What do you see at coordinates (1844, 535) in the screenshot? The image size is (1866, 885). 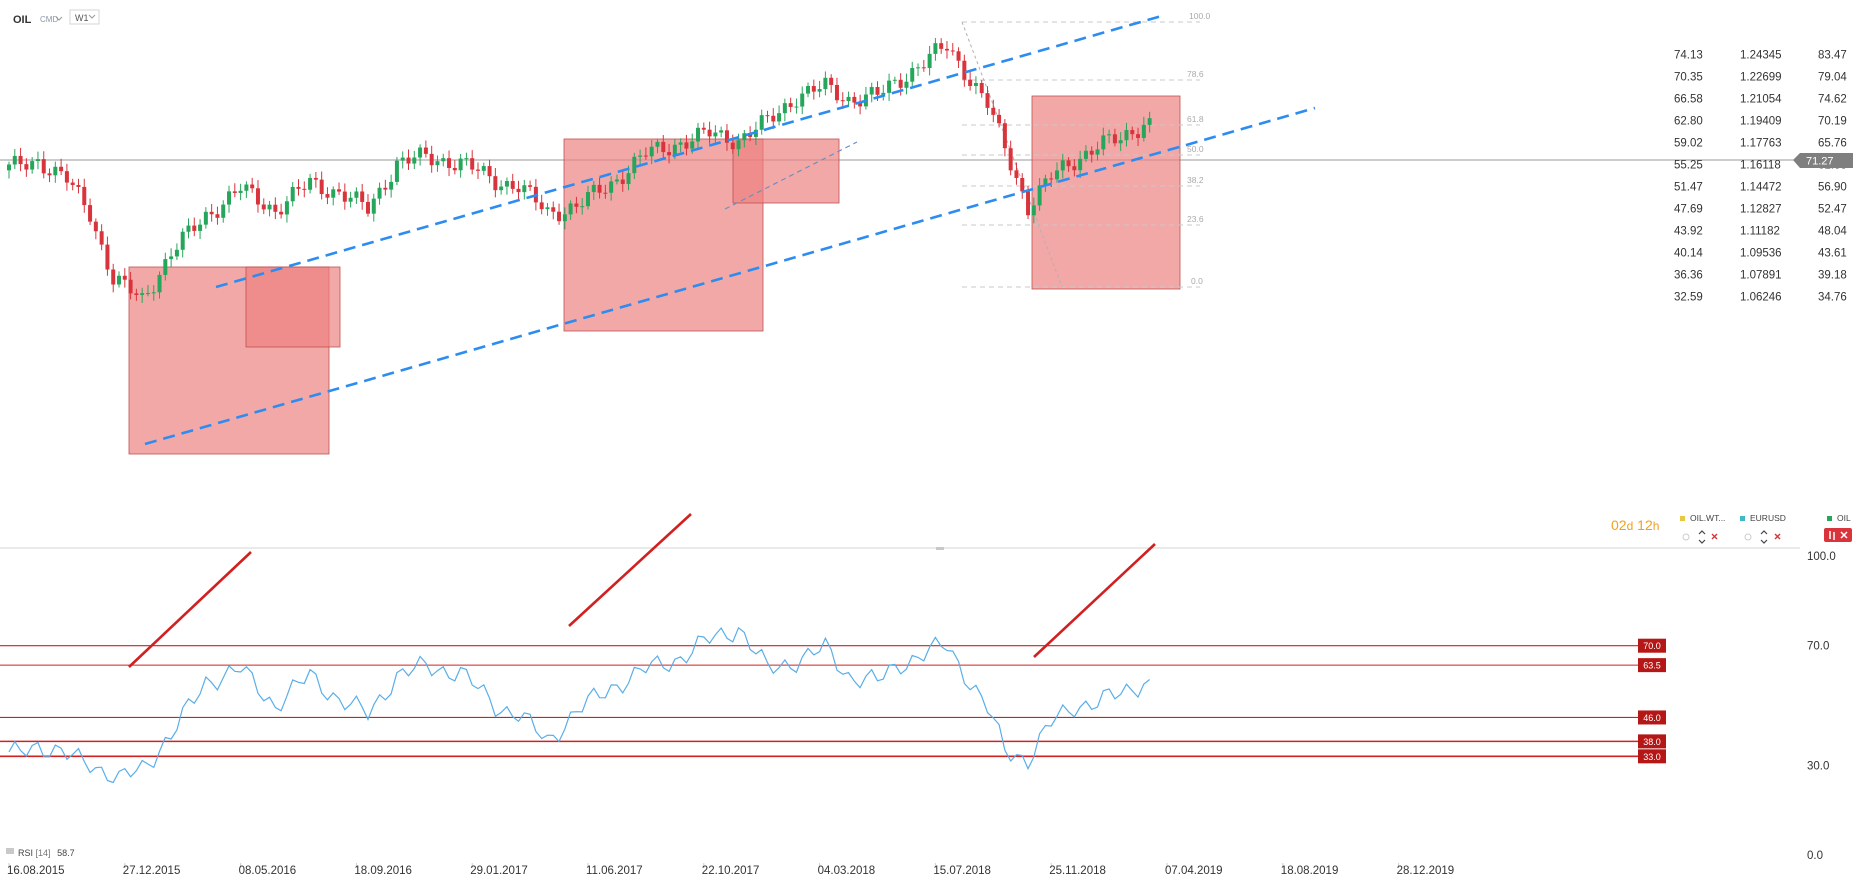 I see `close-icon` at bounding box center [1844, 535].